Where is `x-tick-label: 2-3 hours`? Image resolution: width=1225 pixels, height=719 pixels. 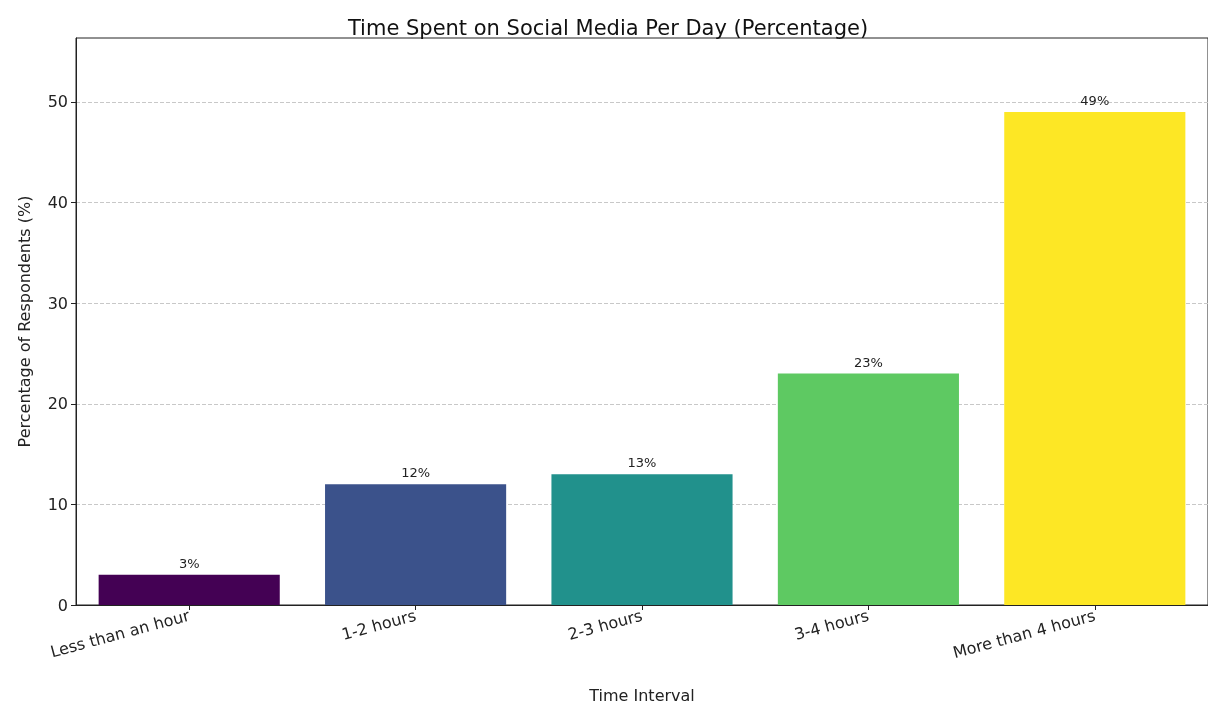 x-tick-label: 2-3 hours is located at coordinates (605, 624).